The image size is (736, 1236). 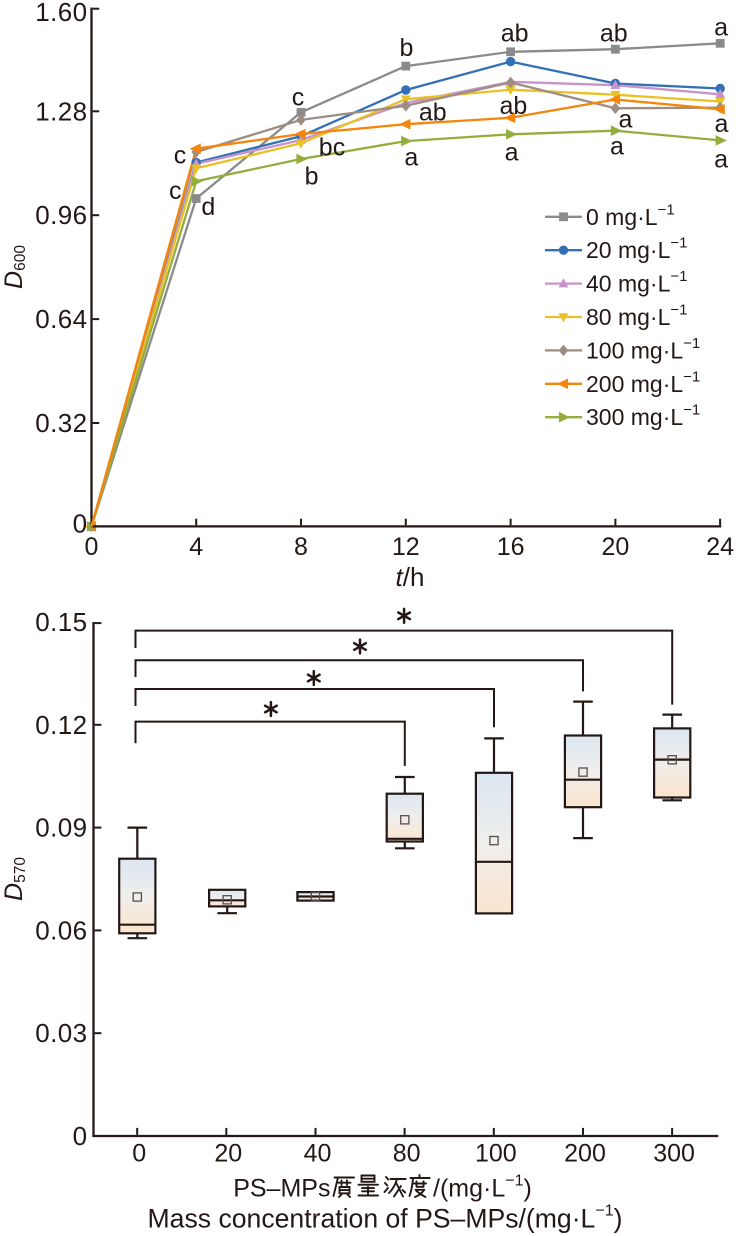 I want to click on svg-text: 80 mg·L−1, so click(x=636, y=315).